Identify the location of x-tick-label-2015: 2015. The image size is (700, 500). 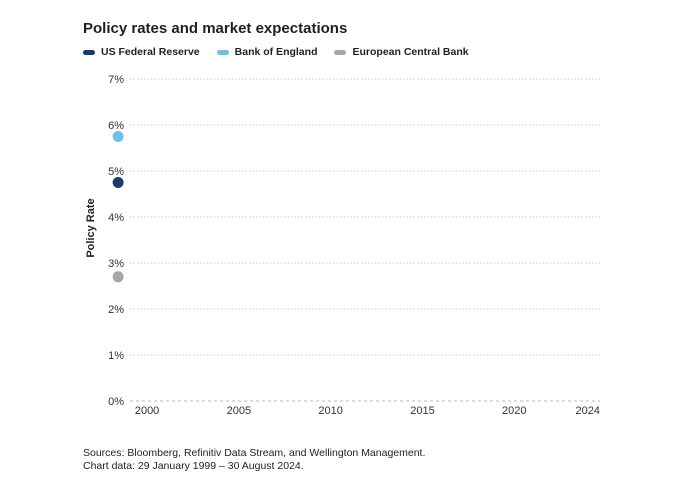
(422, 411).